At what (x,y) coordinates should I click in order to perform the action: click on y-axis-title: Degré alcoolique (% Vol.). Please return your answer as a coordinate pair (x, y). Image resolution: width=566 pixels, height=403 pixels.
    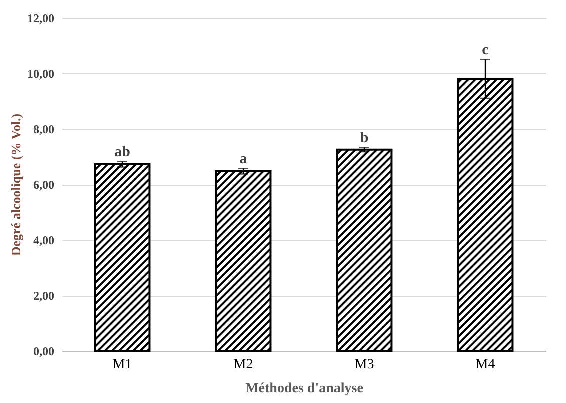
    Looking at the image, I should click on (16, 185).